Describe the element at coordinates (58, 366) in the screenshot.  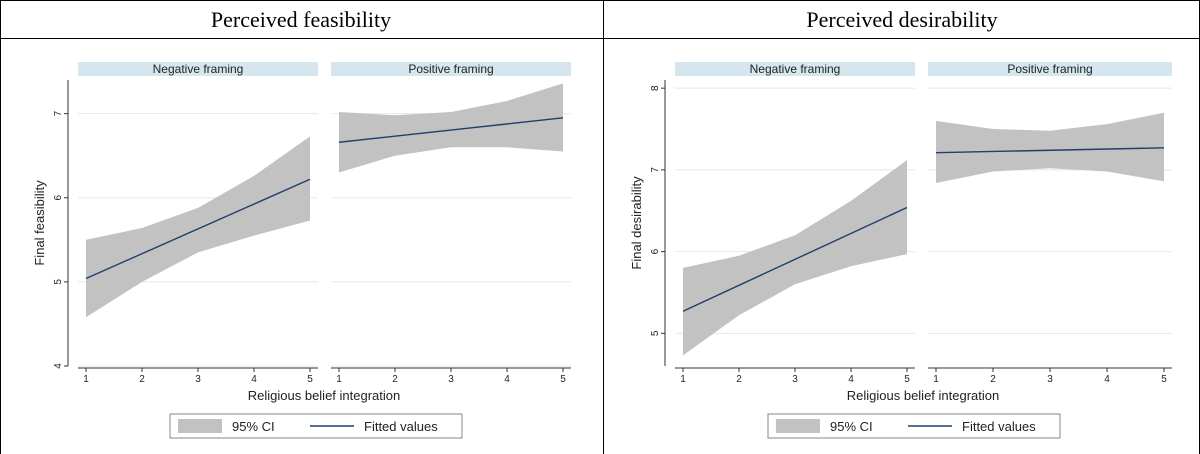
I see `y-tick-label: 4` at that location.